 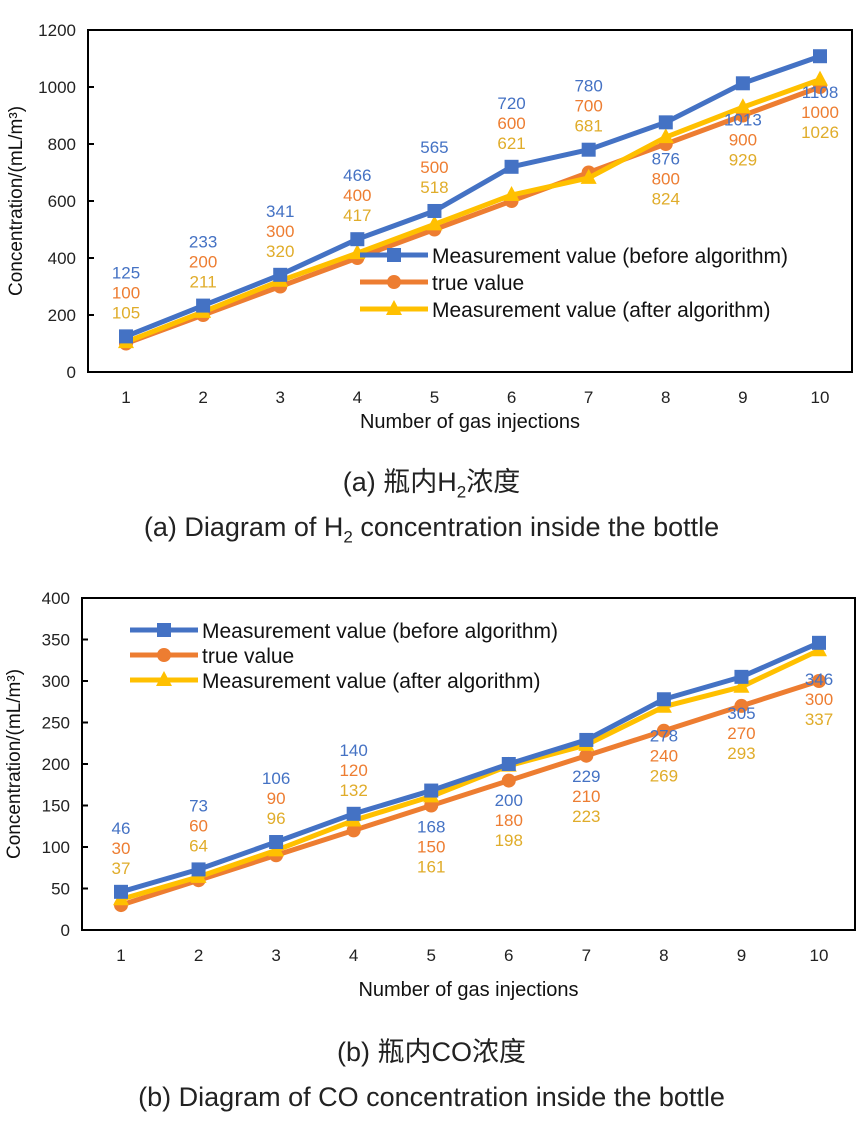 What do you see at coordinates (743, 139) in the screenshot?
I see `data-label-true: 900` at bounding box center [743, 139].